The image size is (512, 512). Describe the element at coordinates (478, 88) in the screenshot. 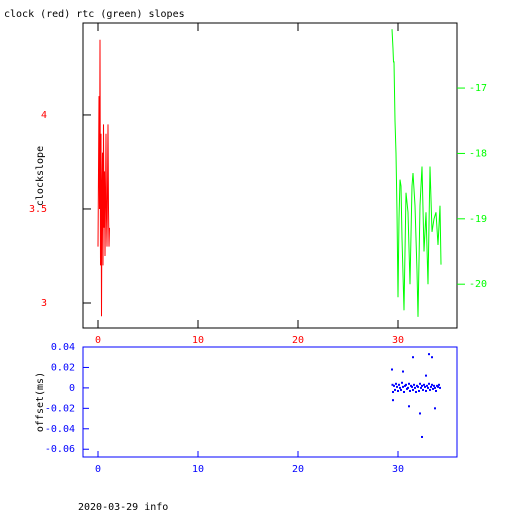

I see `y2-tick-label: -17` at that location.